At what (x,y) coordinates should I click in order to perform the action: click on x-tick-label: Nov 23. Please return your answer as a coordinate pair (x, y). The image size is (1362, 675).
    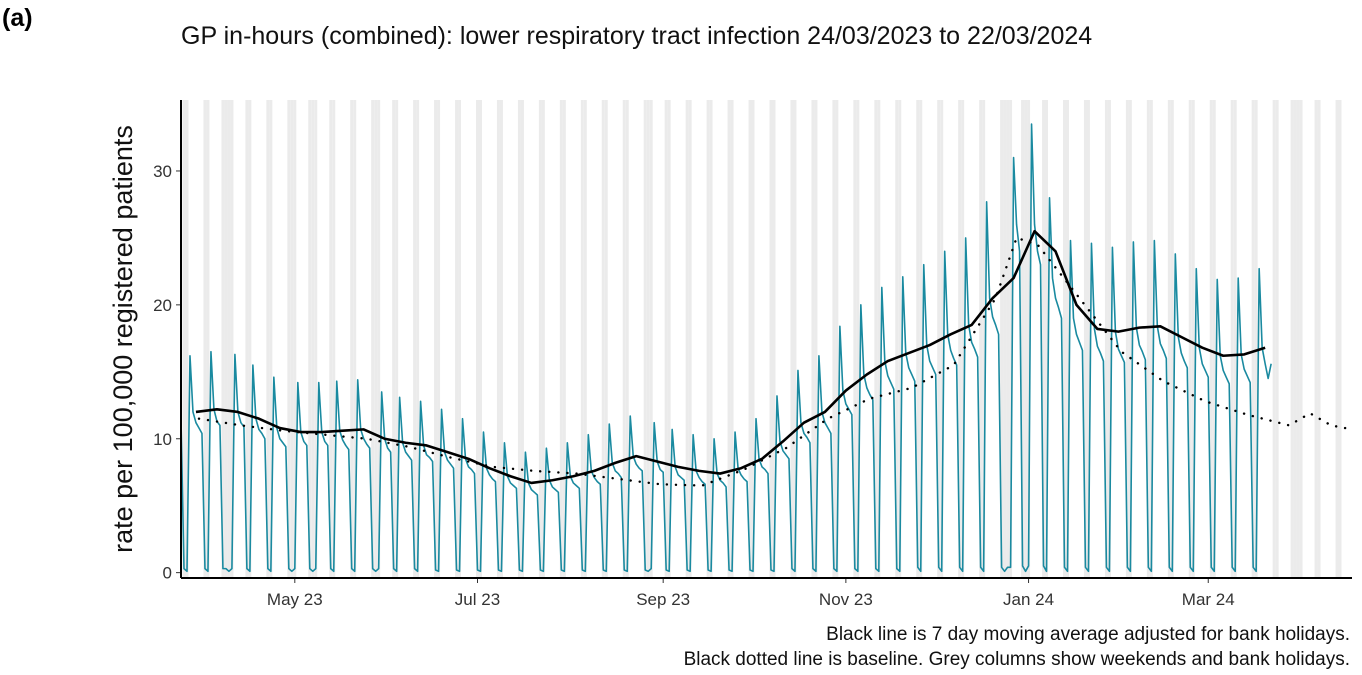
    Looking at the image, I should click on (846, 599).